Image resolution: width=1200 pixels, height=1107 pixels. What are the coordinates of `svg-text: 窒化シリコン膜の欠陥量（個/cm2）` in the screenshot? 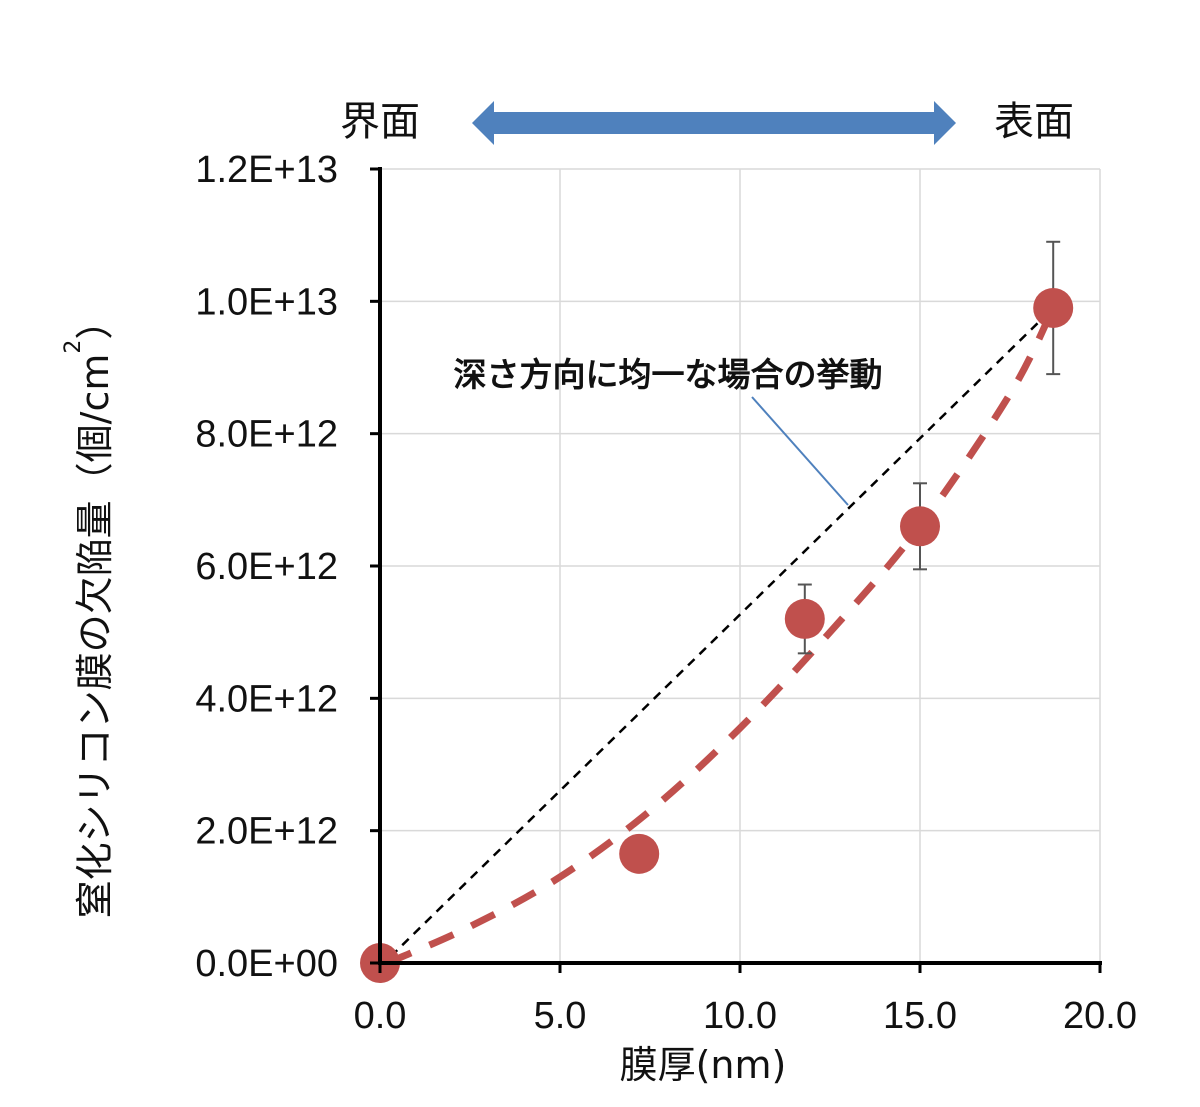 It's located at (89, 610).